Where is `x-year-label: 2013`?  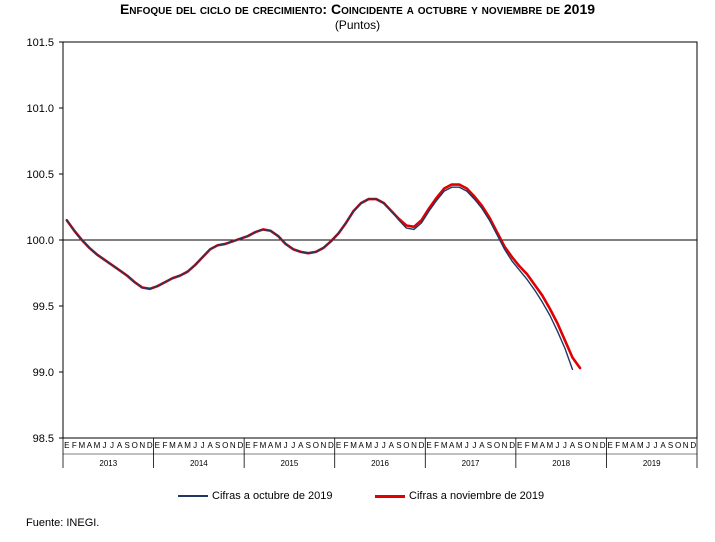
x-year-label: 2013 is located at coordinates (108, 463).